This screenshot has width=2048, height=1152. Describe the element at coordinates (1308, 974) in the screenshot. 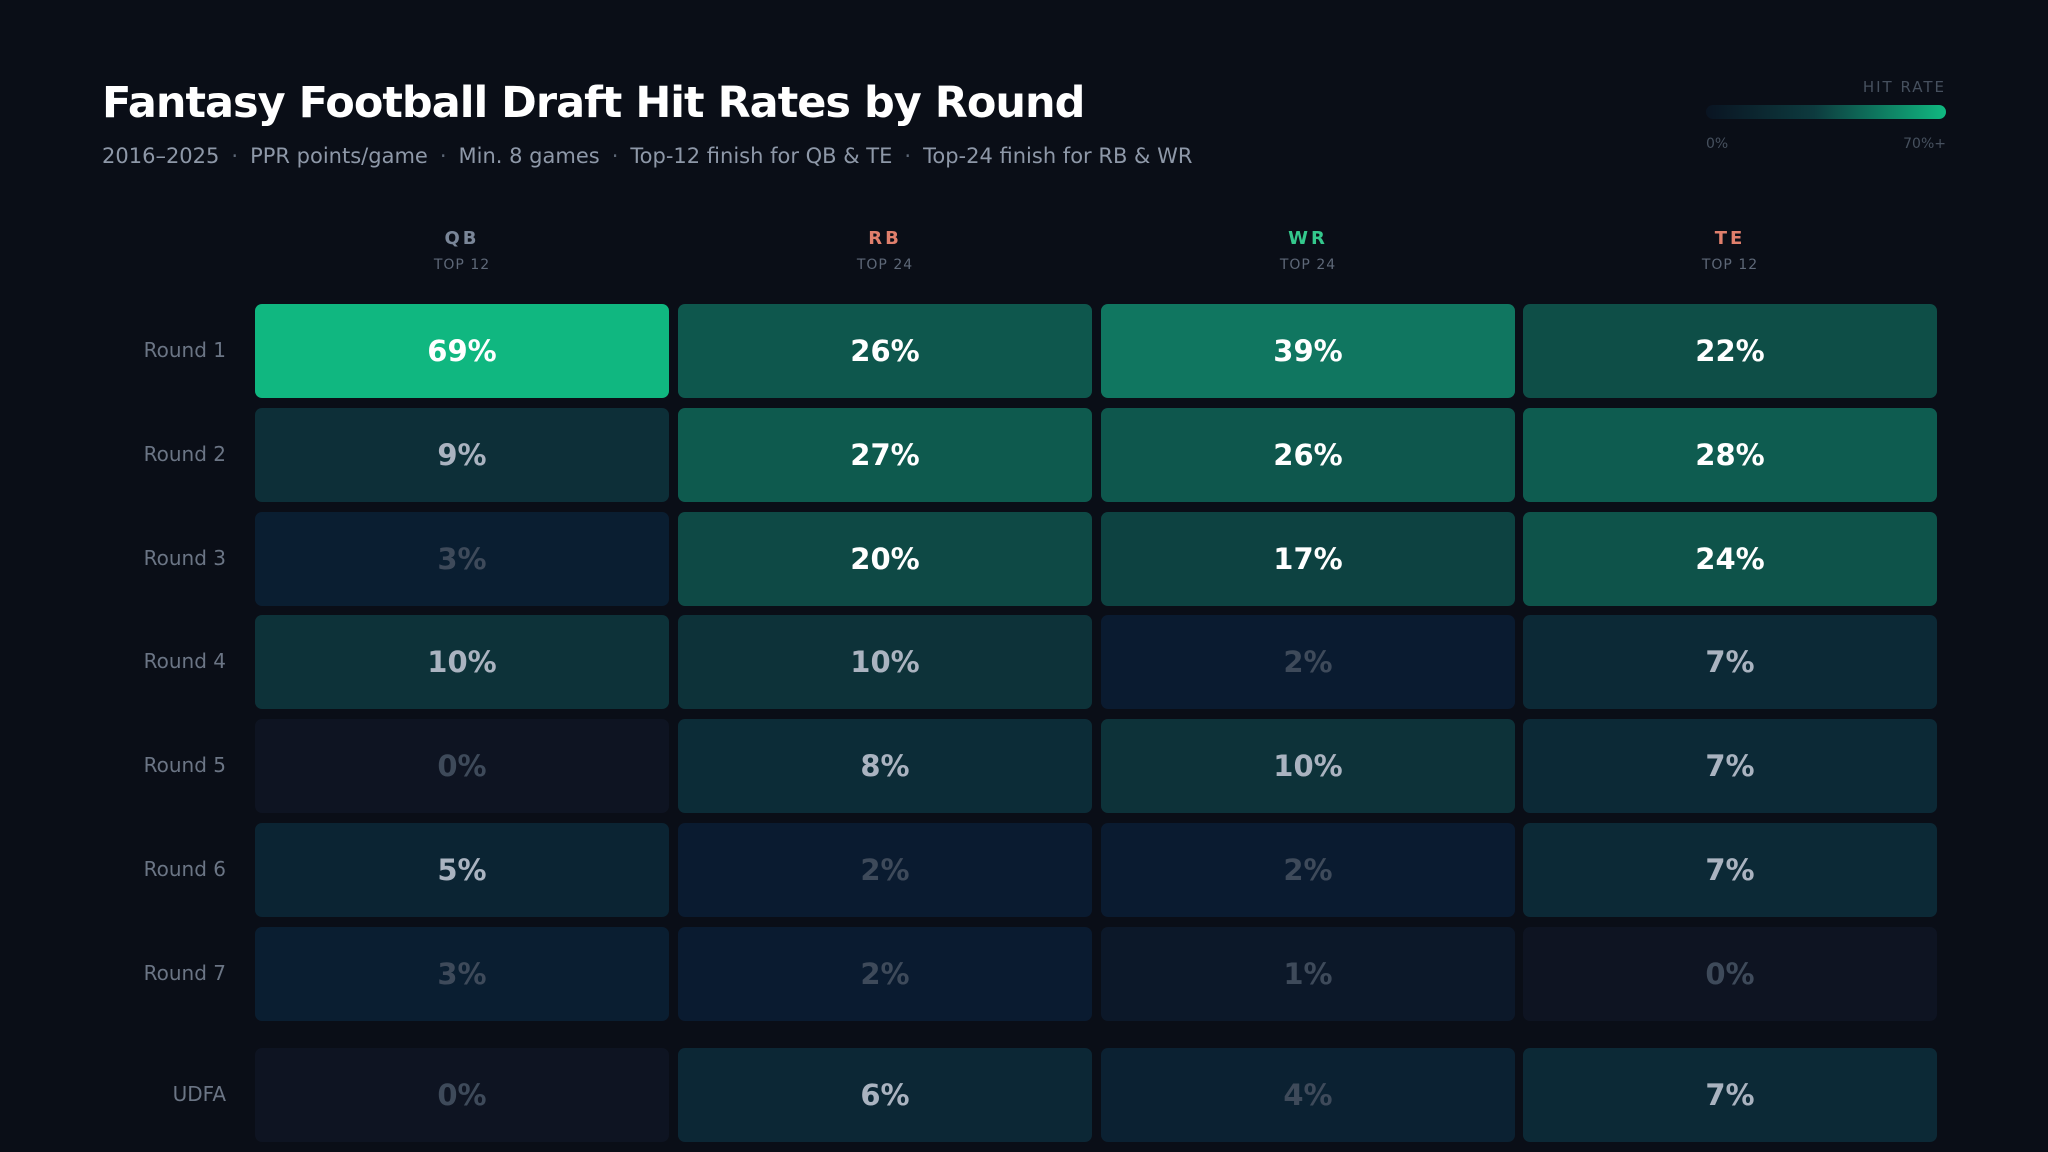

I see `heatmap-cell-round-7-wr: 1%` at that location.